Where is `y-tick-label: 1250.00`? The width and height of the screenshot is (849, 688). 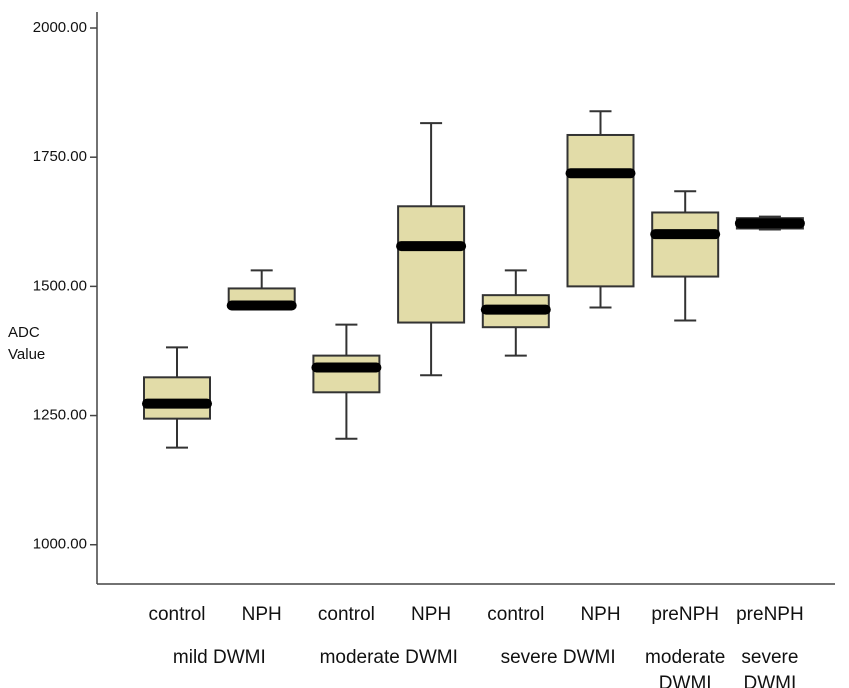 y-tick-label: 1250.00 is located at coordinates (60, 415).